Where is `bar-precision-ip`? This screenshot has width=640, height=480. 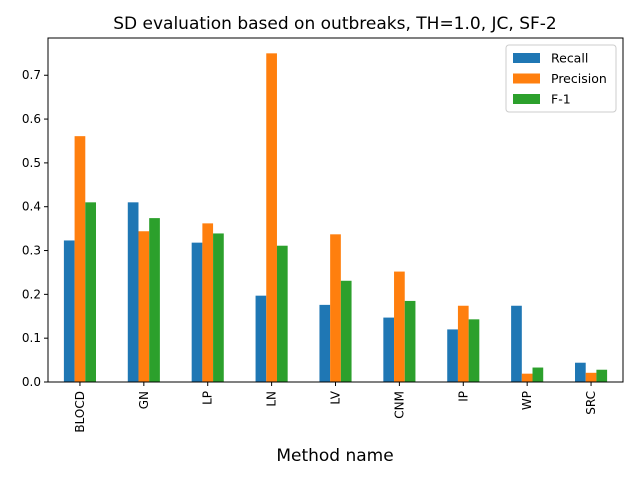 bar-precision-ip is located at coordinates (463, 343).